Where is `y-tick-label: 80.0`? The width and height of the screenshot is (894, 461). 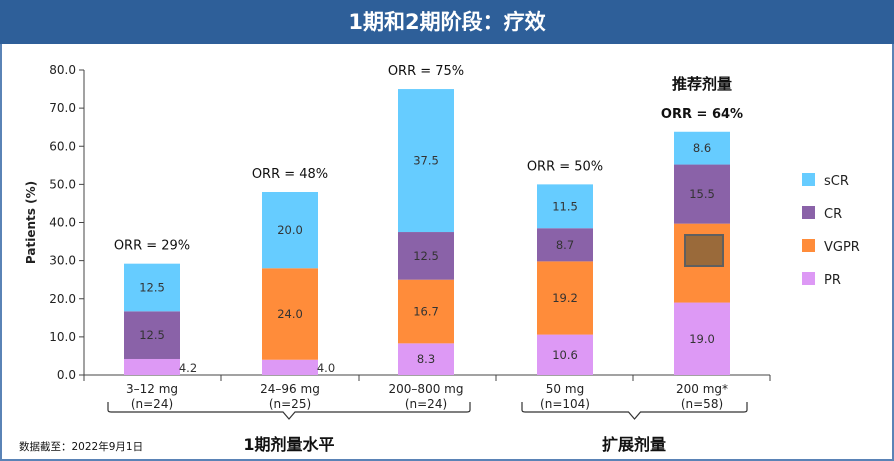
y-tick-label: 80.0 is located at coordinates (62, 70).